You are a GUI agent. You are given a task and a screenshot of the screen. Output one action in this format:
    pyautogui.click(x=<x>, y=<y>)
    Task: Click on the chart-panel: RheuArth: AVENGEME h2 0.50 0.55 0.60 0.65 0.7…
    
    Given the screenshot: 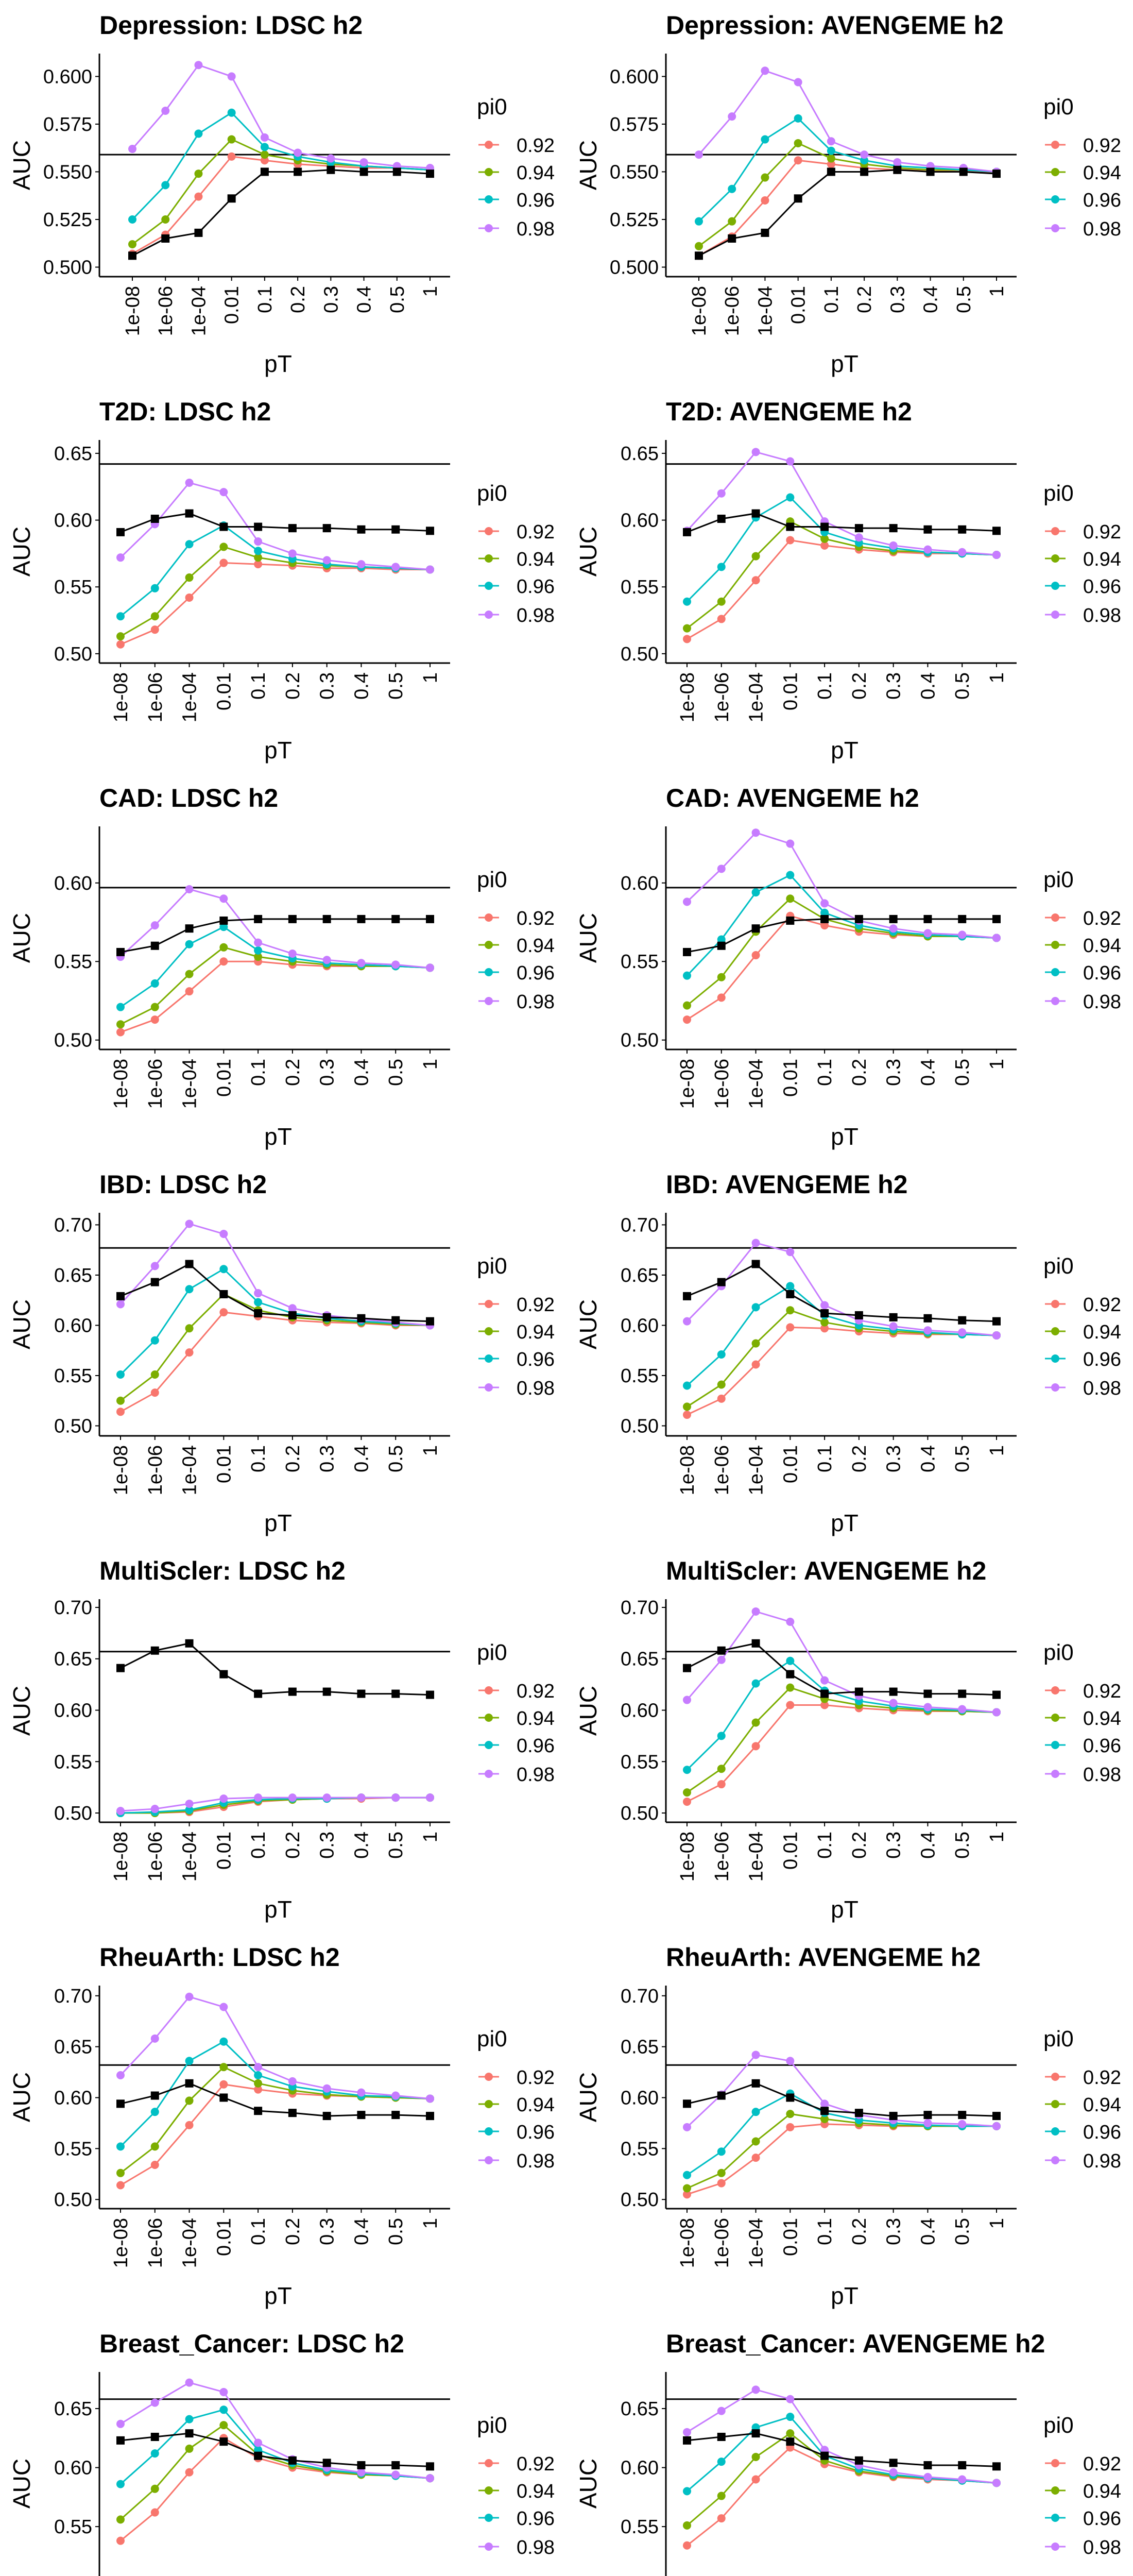 What is the action you would take?
    pyautogui.click(x=850, y=2125)
    